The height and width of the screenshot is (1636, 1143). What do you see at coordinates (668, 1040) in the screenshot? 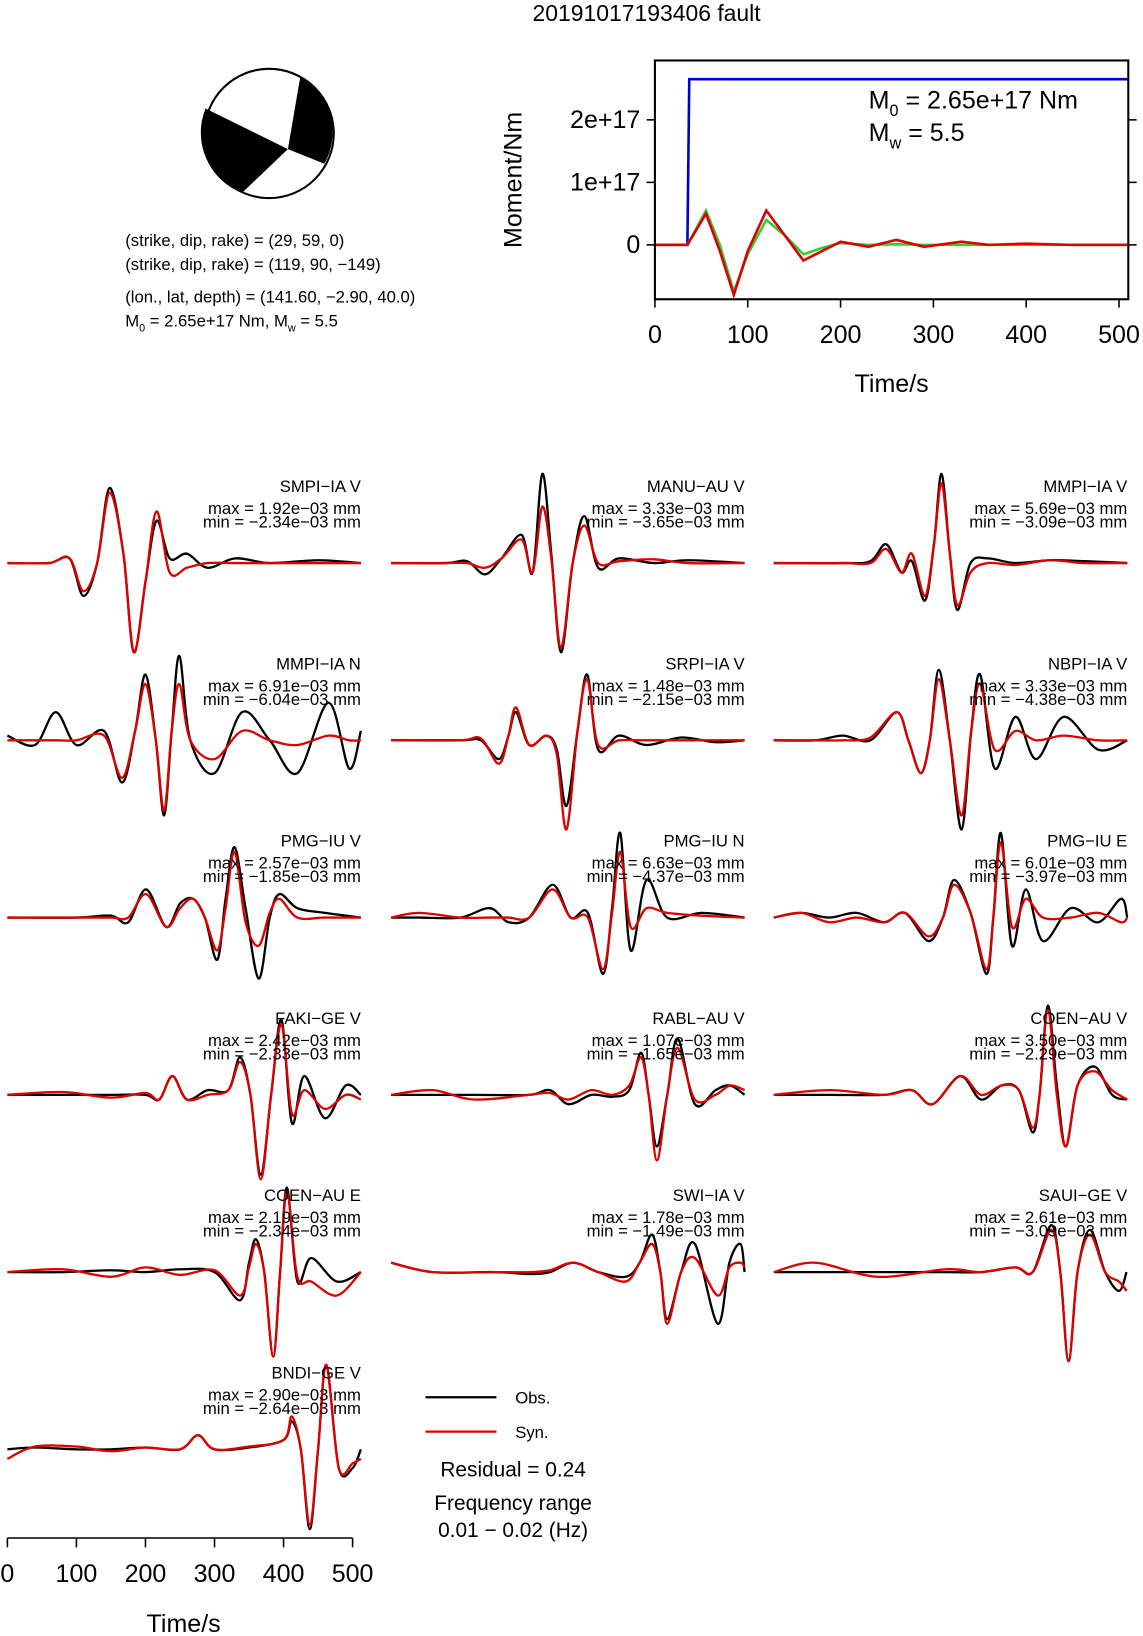
I see `max-label: max = 1.07e−03 mm` at bounding box center [668, 1040].